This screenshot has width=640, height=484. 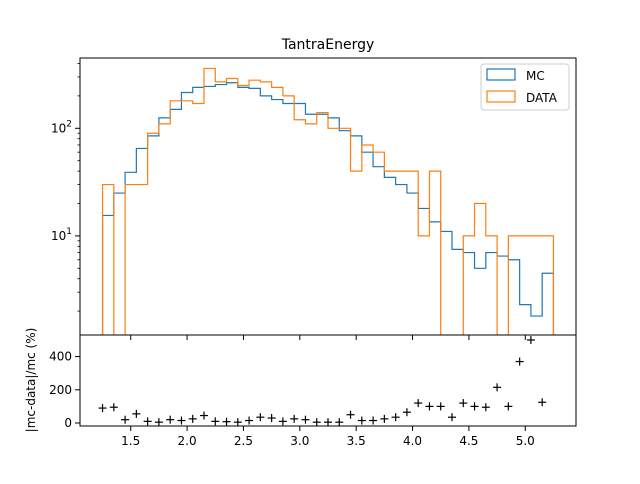 What do you see at coordinates (501, 74) in the screenshot?
I see `legend-swatch-mc` at bounding box center [501, 74].